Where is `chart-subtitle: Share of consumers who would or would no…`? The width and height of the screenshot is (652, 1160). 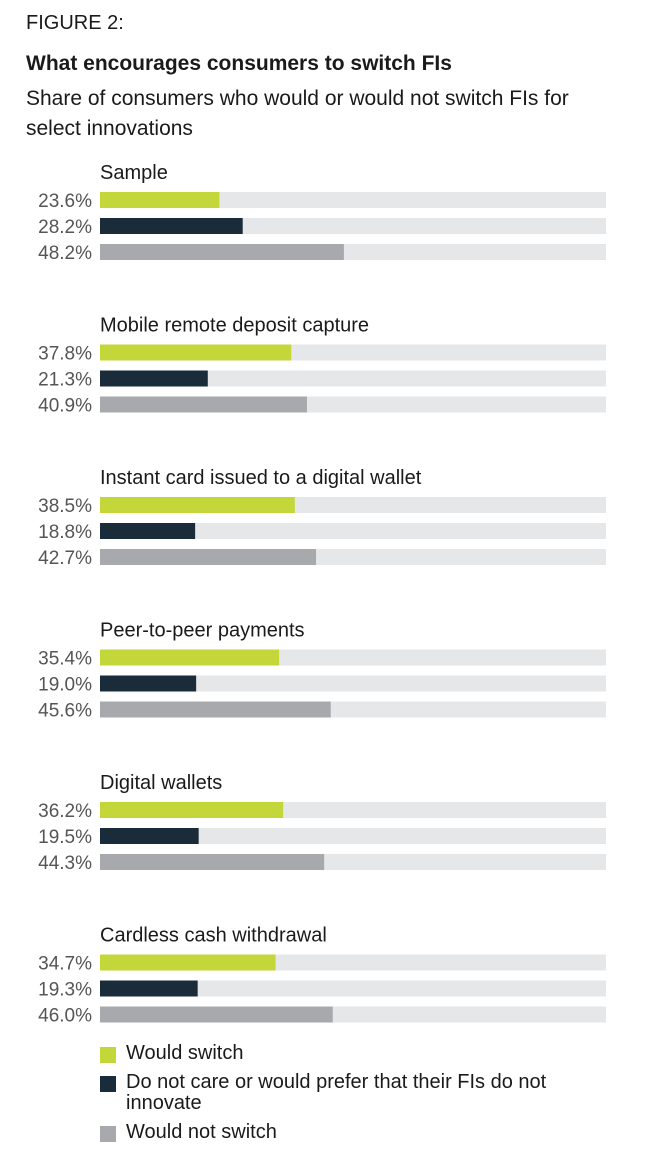
chart-subtitle: Share of consumers who would or would no… is located at coordinates (297, 113).